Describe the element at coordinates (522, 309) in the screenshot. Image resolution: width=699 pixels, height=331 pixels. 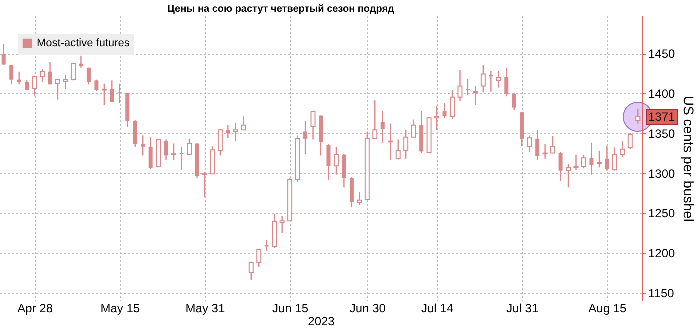
I see `x-tick-label: Jul 31` at that location.